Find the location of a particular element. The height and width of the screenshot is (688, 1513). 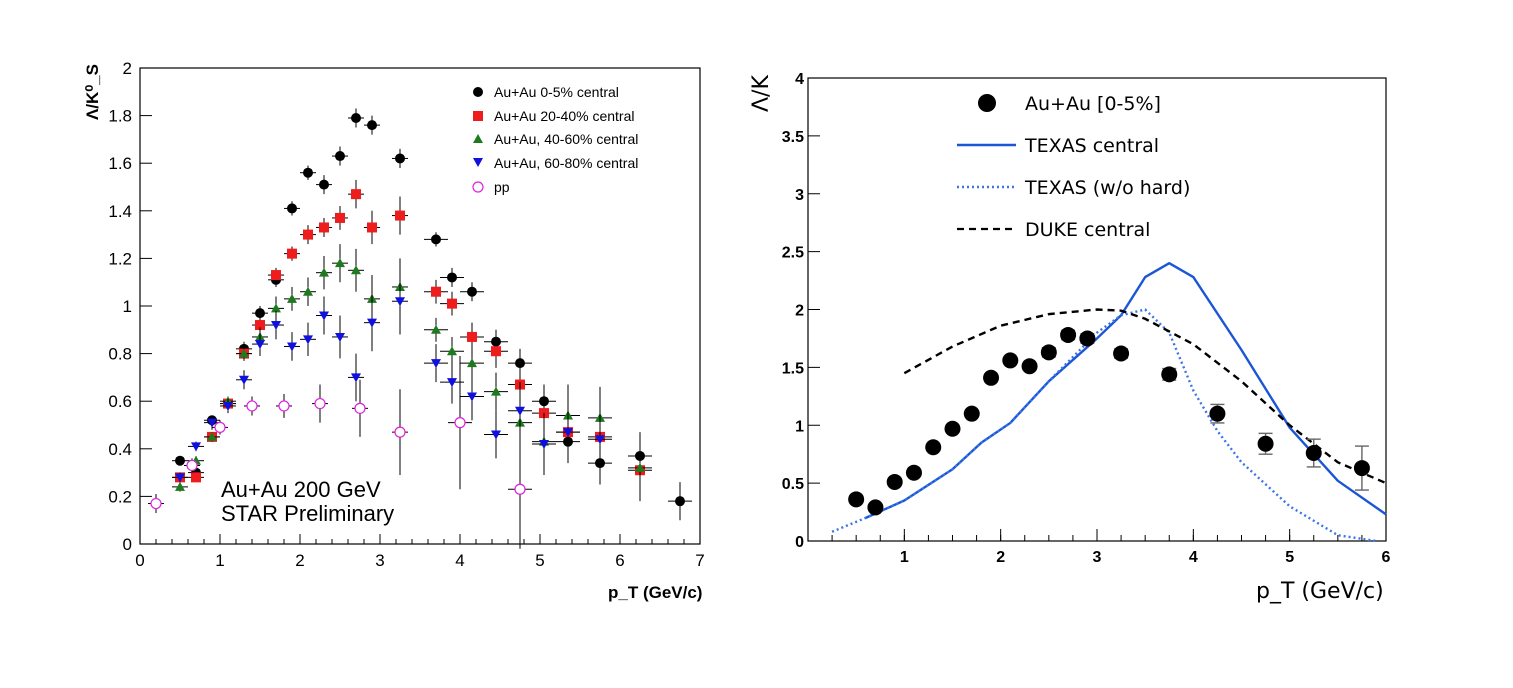

right-y-tick-label: 0 is located at coordinates (799, 542).